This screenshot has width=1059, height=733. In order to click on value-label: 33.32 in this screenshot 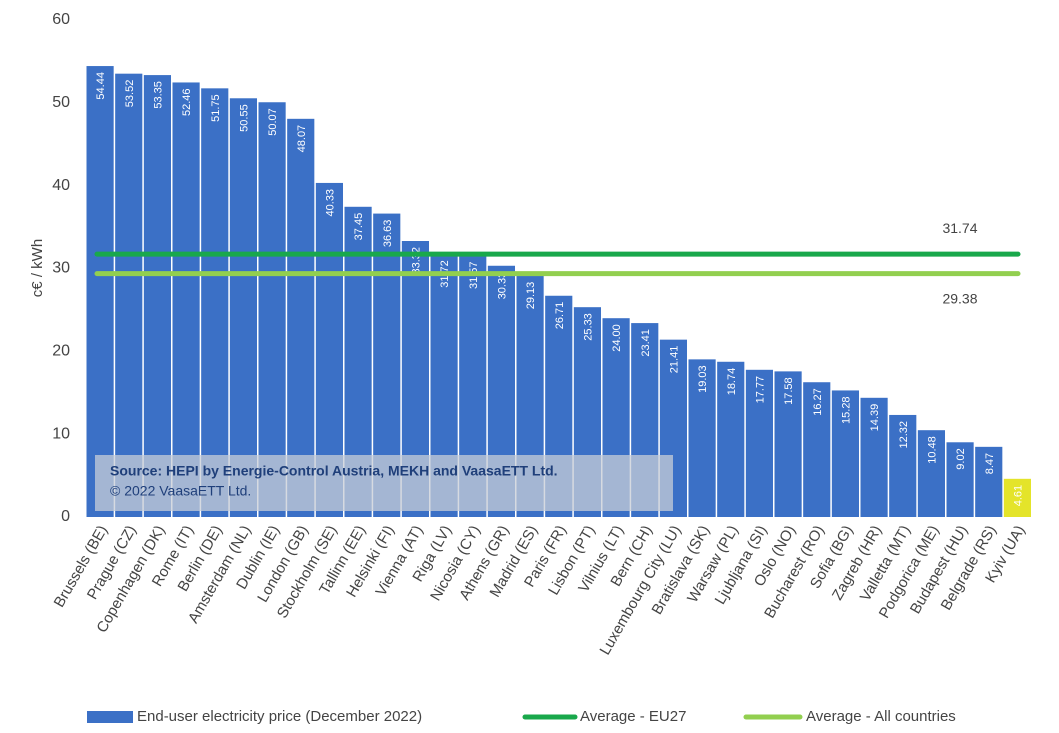, I will do `click(417, 261)`.